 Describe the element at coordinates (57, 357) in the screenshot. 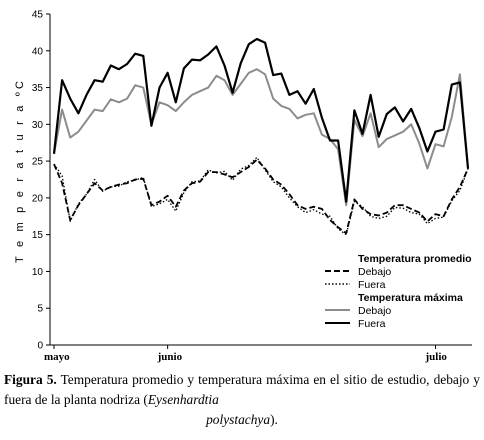

I see `x-month-label: mayo` at that location.